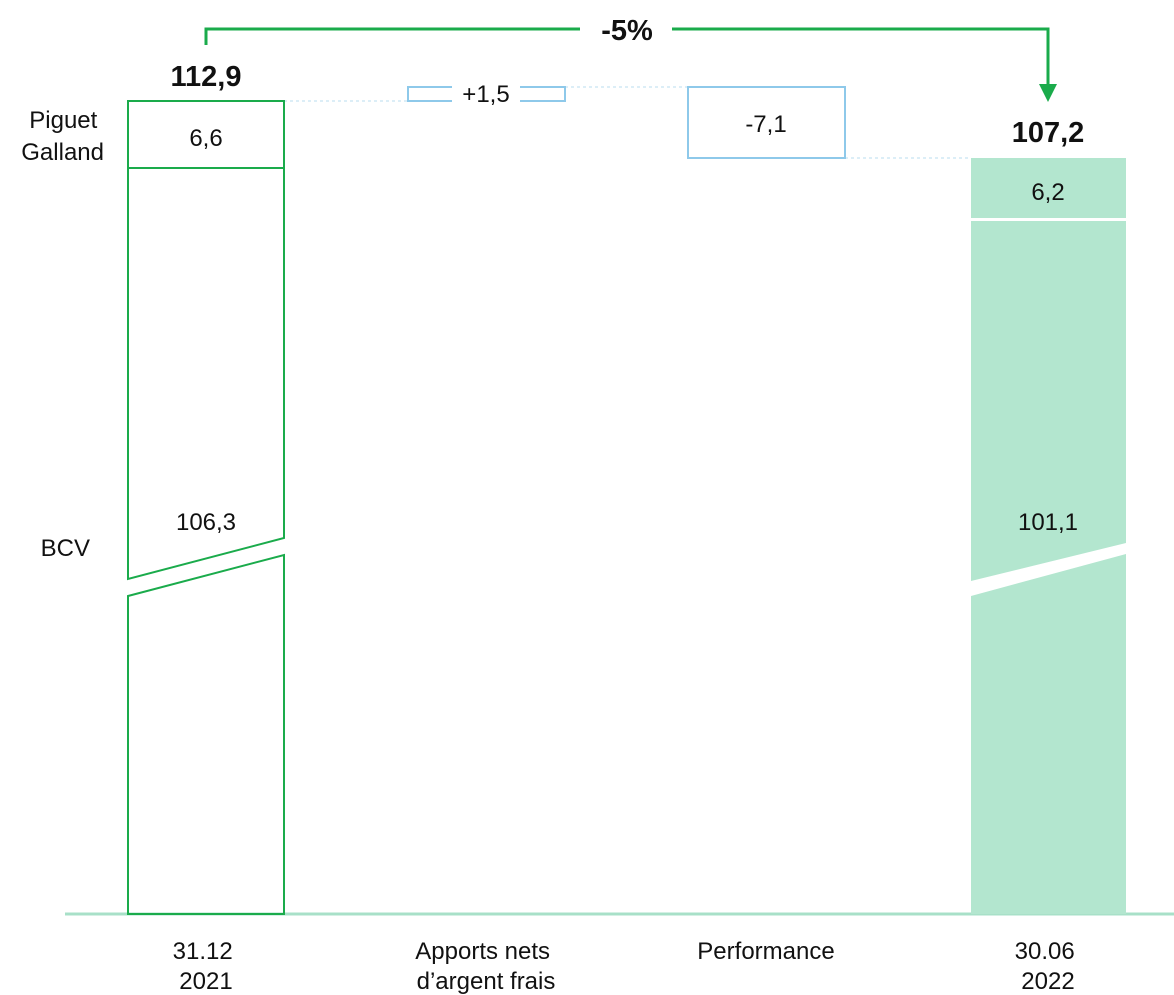  What do you see at coordinates (206, 374) in the screenshot?
I see `start-bar-bcv-upper-segment` at bounding box center [206, 374].